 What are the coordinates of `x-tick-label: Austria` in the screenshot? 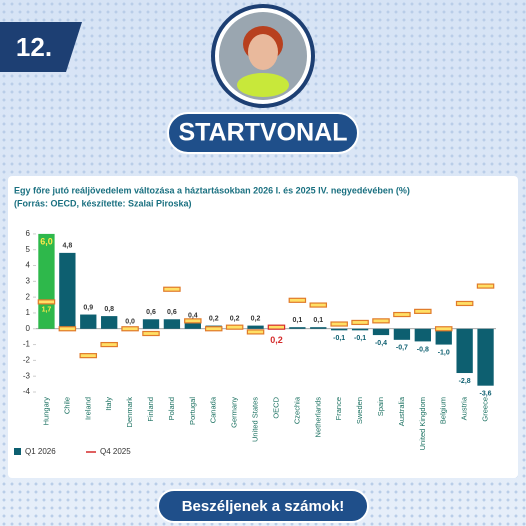 It's located at (464, 408).